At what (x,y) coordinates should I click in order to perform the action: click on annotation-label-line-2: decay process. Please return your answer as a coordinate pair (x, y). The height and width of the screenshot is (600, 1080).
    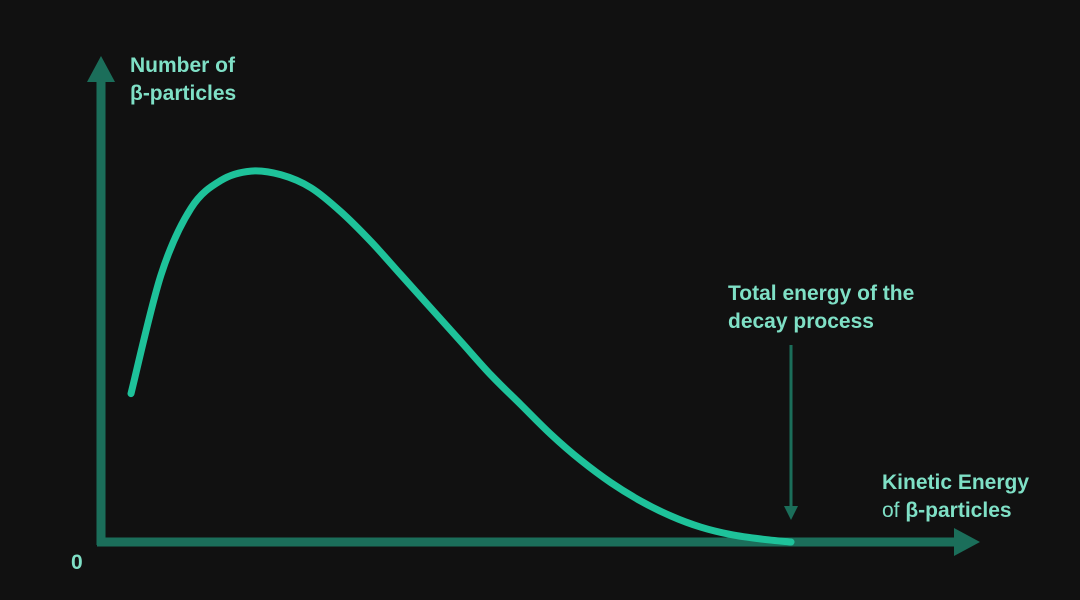
    Looking at the image, I should click on (801, 321).